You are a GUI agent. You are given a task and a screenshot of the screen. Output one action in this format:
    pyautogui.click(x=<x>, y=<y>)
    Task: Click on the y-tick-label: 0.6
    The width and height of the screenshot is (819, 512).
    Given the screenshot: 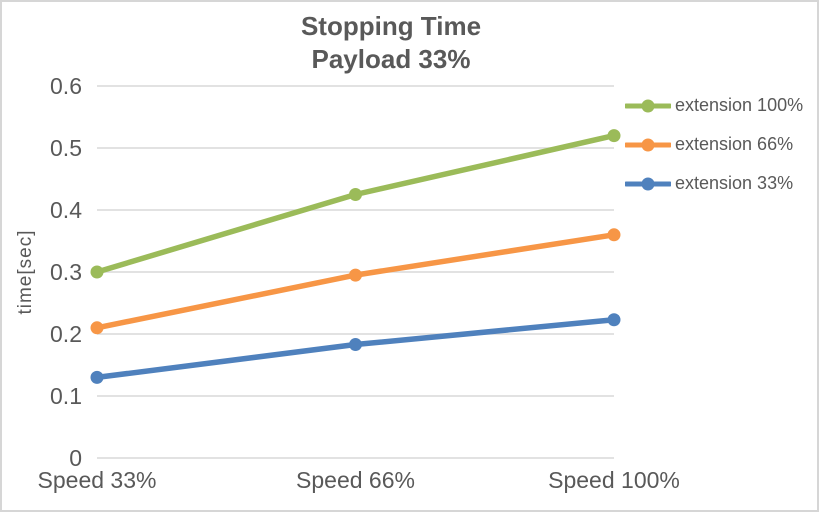 What is the action you would take?
    pyautogui.click(x=66, y=86)
    